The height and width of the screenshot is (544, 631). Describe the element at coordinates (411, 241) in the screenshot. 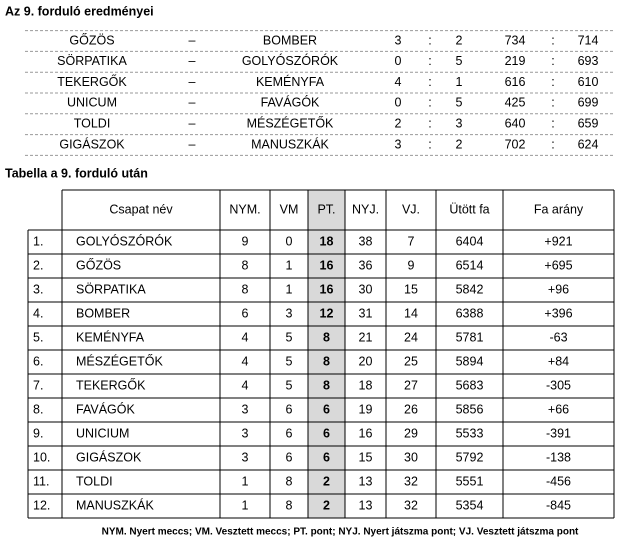

I see `table-cell: 7` at that location.